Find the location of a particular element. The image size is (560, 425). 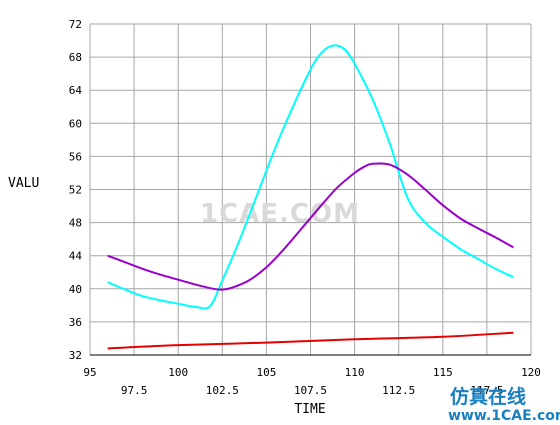

y-tick-label-3: 44 is located at coordinates (76, 256).